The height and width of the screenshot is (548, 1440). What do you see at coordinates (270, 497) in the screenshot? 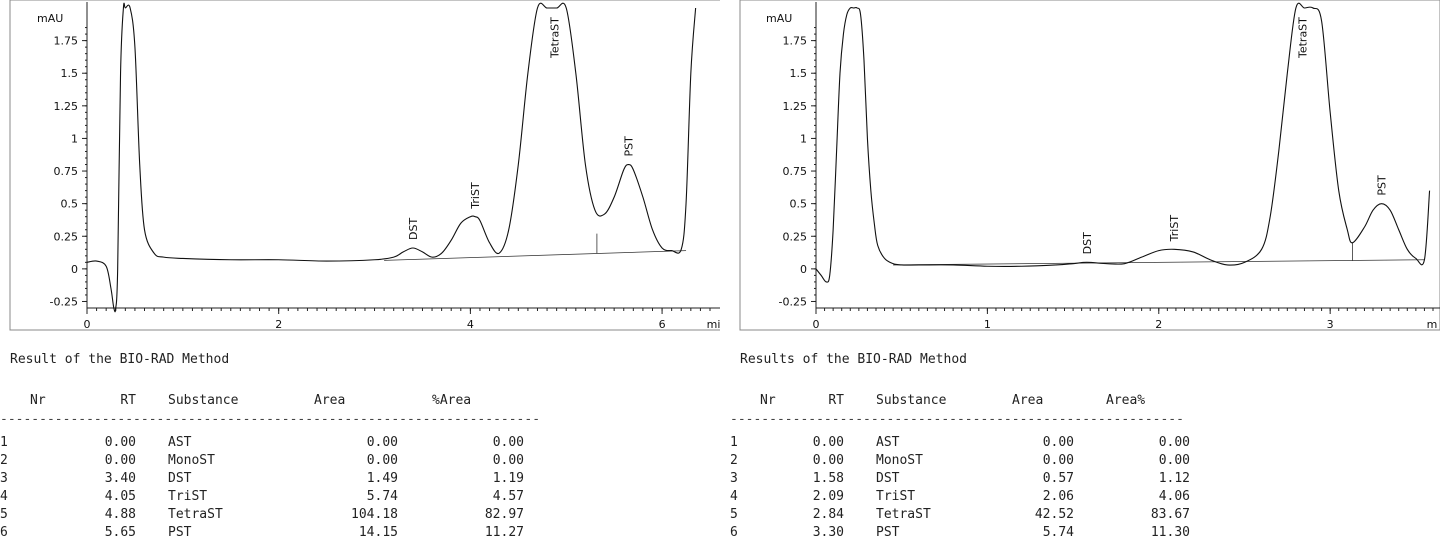
I see `table-row: 4 4.05 TriST 5.74 4.57` at bounding box center [270, 497].